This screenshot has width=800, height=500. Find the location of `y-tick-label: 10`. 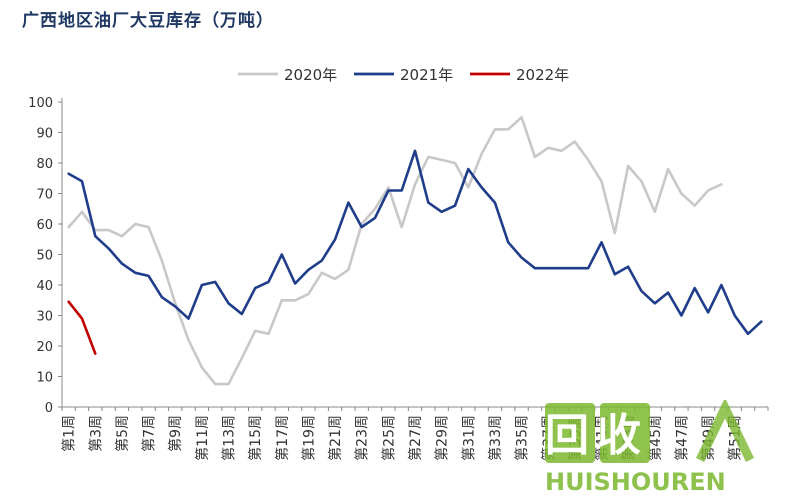

y-tick-label: 10 is located at coordinates (44, 378).